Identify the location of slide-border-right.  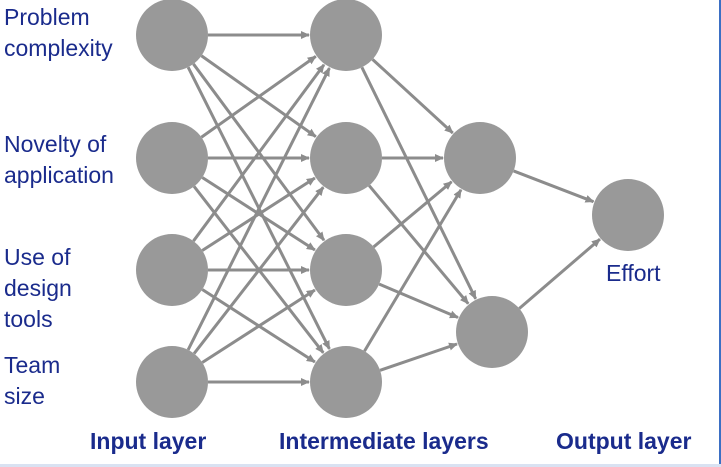
(720, 233).